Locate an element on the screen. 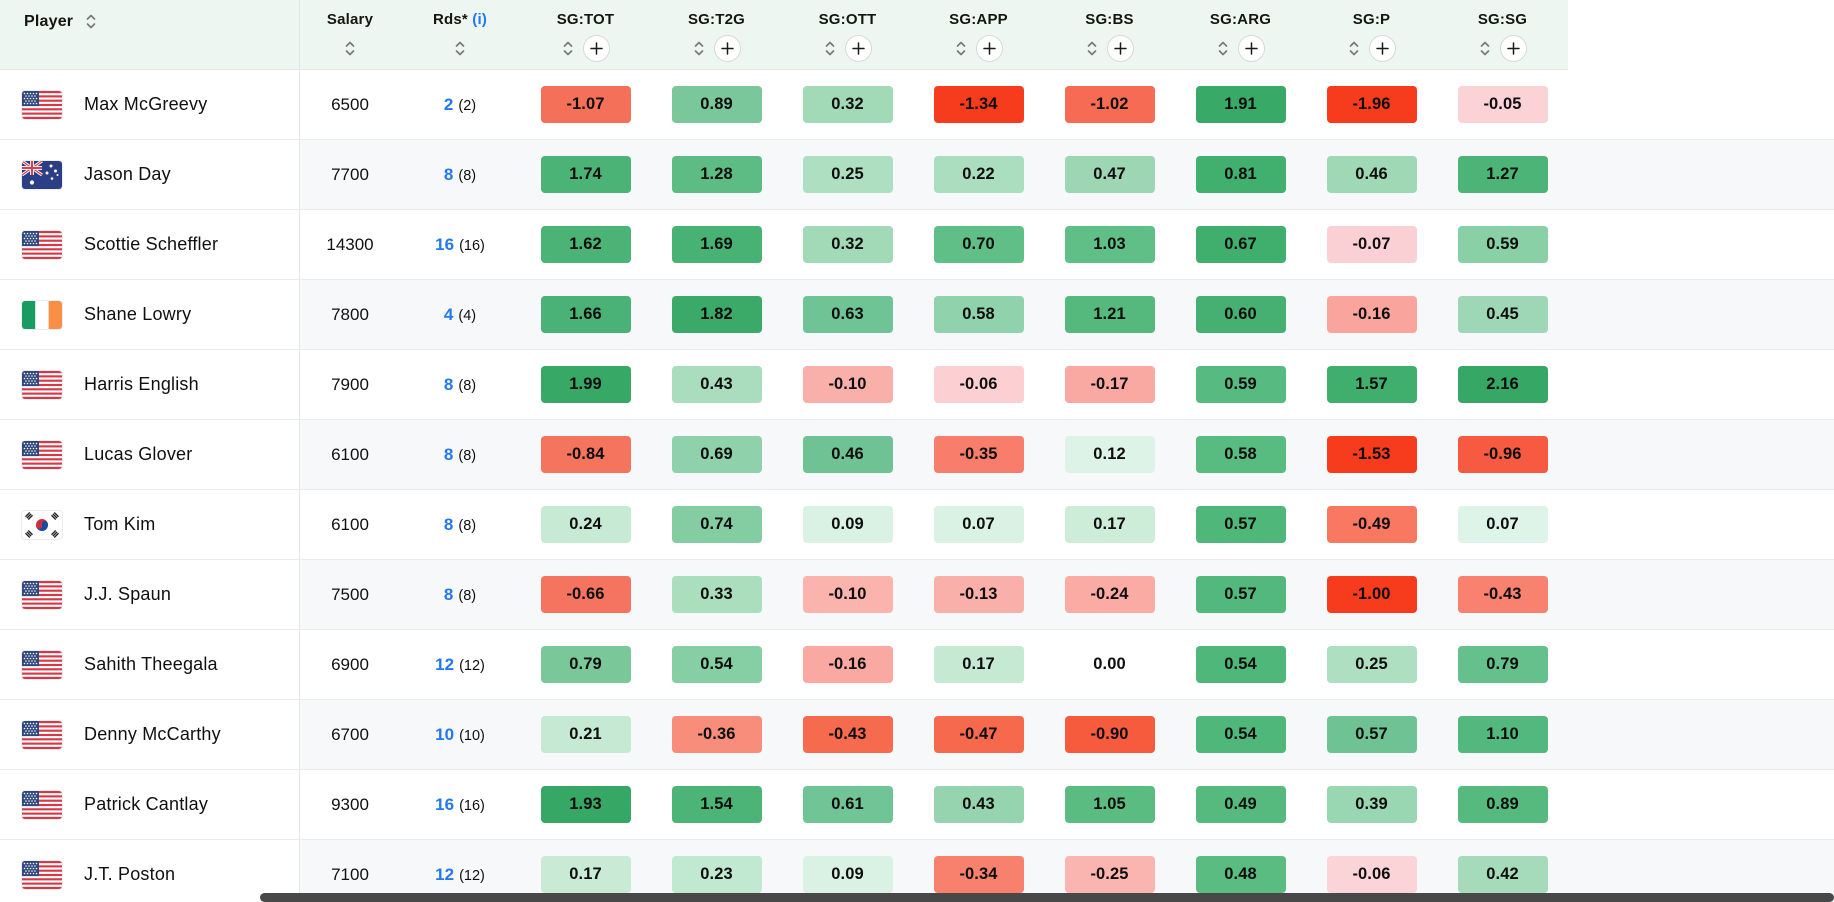 Image resolution: width=1834 pixels, height=902 pixels. flag-icon-ie is located at coordinates (42, 314).